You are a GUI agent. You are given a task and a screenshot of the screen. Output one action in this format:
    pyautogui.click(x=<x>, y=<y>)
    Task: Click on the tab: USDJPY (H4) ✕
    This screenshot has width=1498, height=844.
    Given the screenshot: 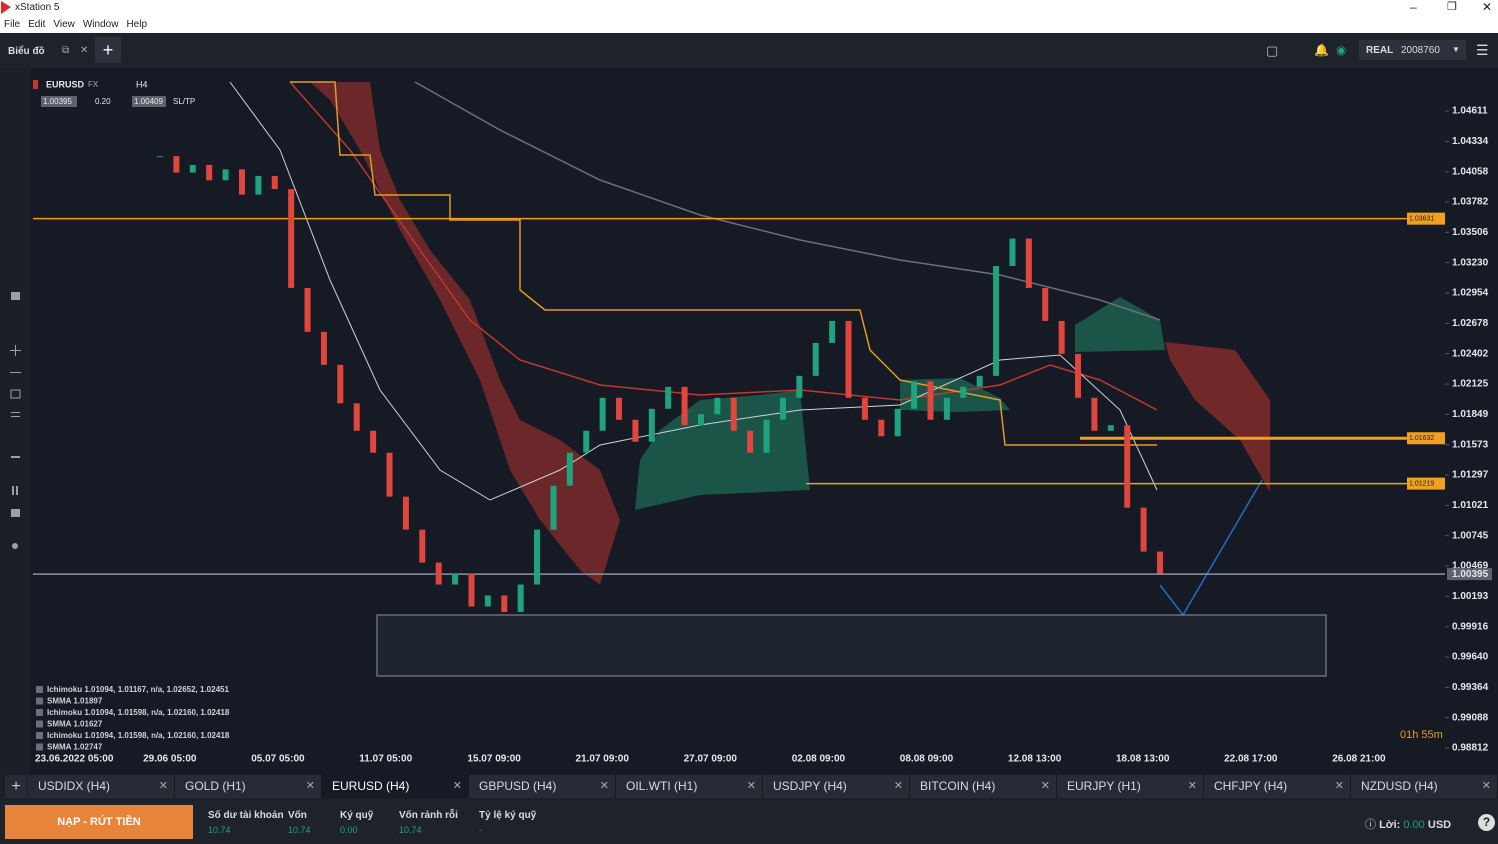 What is the action you would take?
    pyautogui.click(x=836, y=786)
    